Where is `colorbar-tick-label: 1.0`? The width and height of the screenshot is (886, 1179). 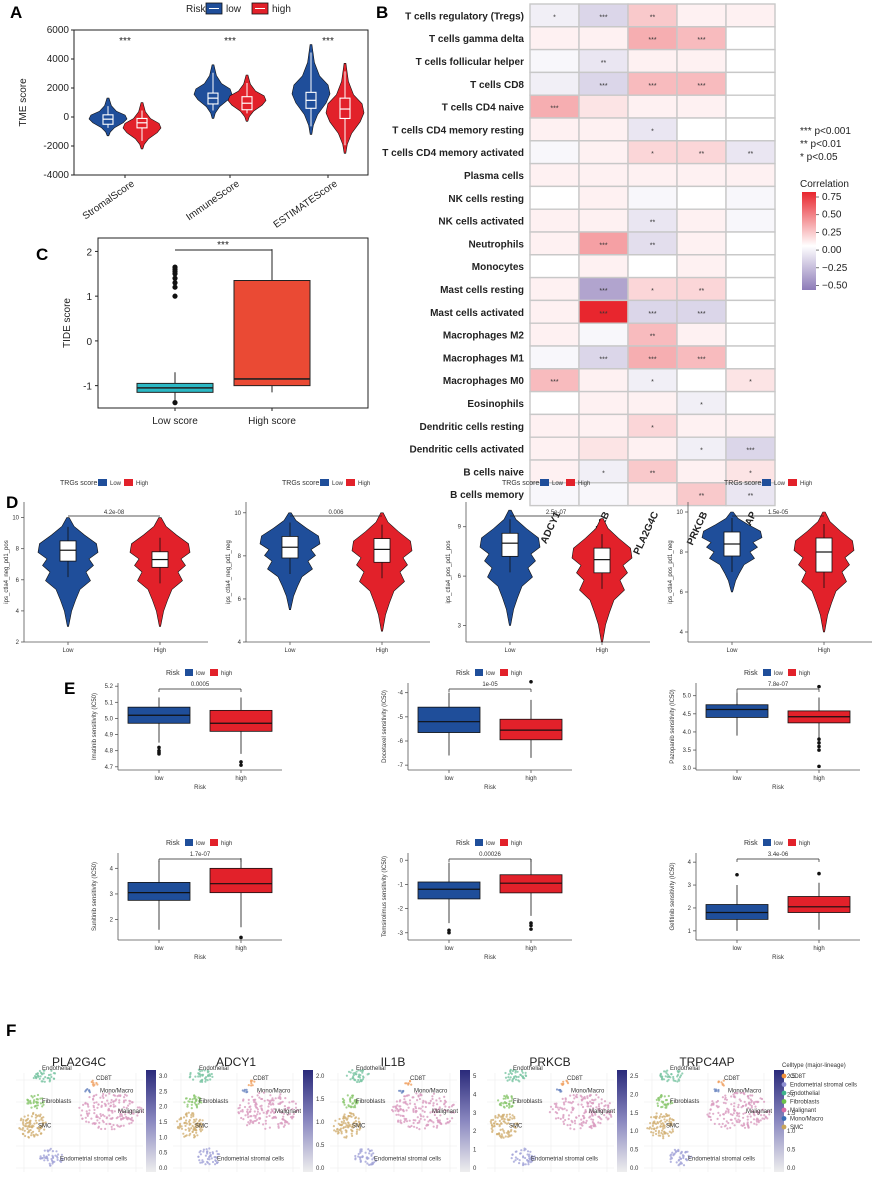 colorbar-tick-label: 1.0 is located at coordinates (791, 1132).